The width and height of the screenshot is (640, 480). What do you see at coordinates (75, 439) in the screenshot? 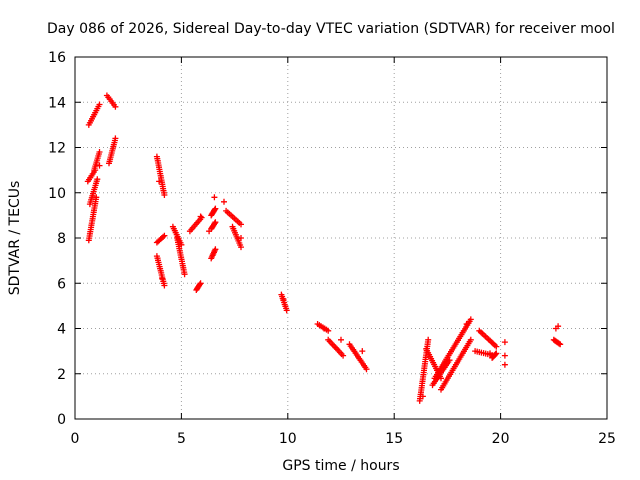
I see `x-tick-label: 0` at bounding box center [75, 439].